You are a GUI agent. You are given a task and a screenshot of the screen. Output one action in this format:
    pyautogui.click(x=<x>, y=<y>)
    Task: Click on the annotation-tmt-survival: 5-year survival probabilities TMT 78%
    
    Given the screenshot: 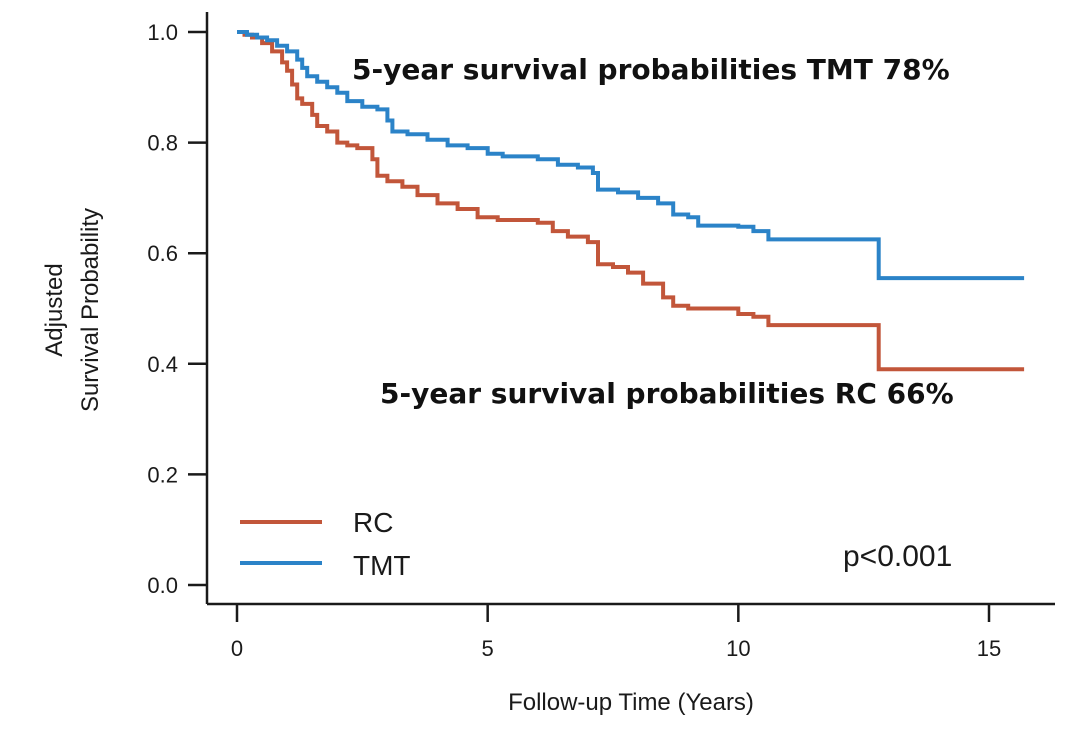 What is the action you would take?
    pyautogui.click(x=651, y=69)
    